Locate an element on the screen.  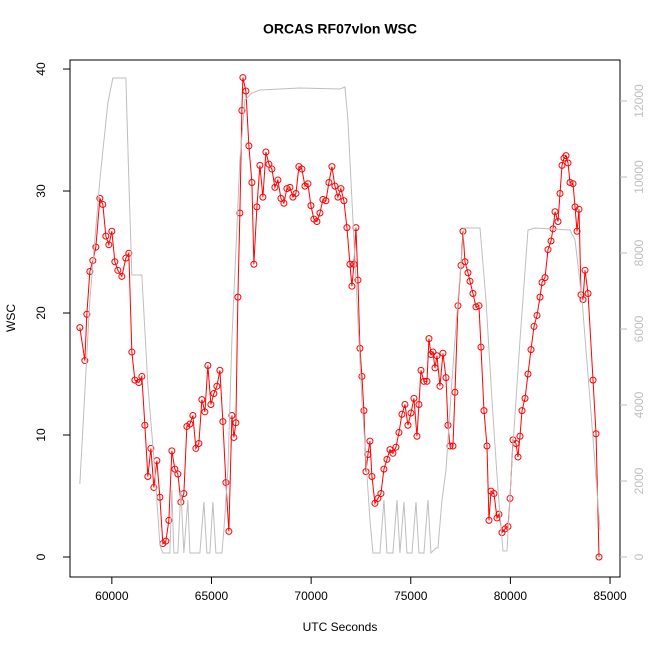
y-tick-label: 30 is located at coordinates (41, 191).